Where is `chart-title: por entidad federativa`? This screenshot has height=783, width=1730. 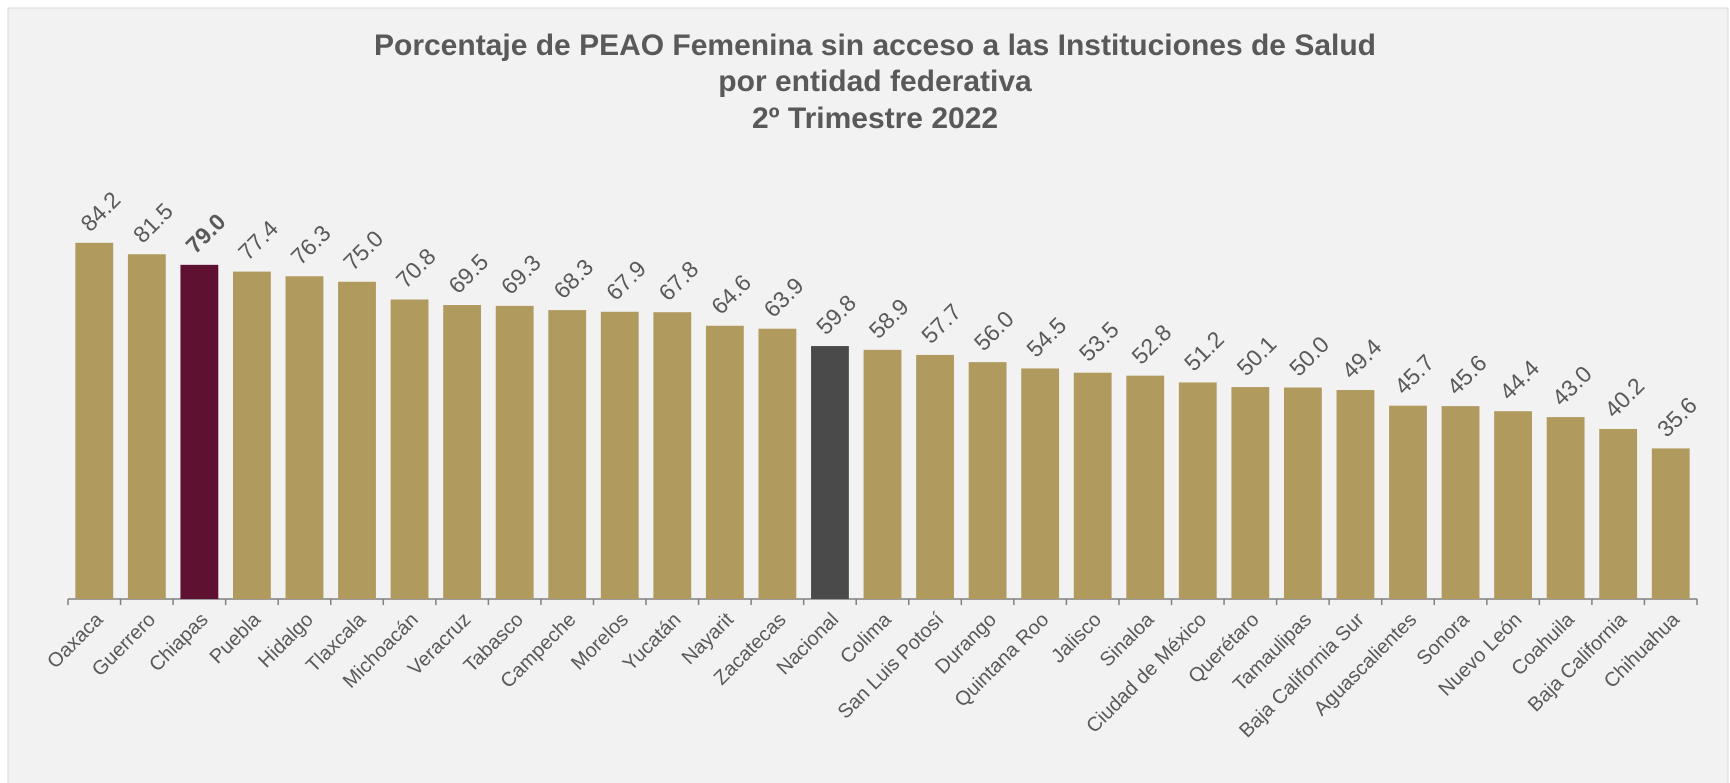
chart-title: por entidad federativa is located at coordinates (875, 81).